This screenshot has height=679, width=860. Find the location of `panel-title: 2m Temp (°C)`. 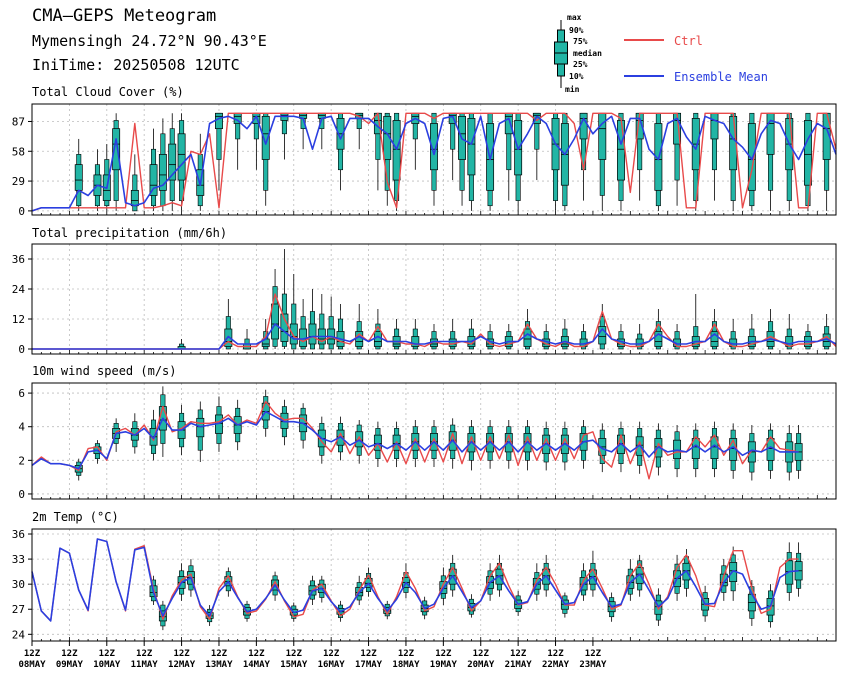

panel-title: 2m Temp (°C) is located at coordinates (75, 517).